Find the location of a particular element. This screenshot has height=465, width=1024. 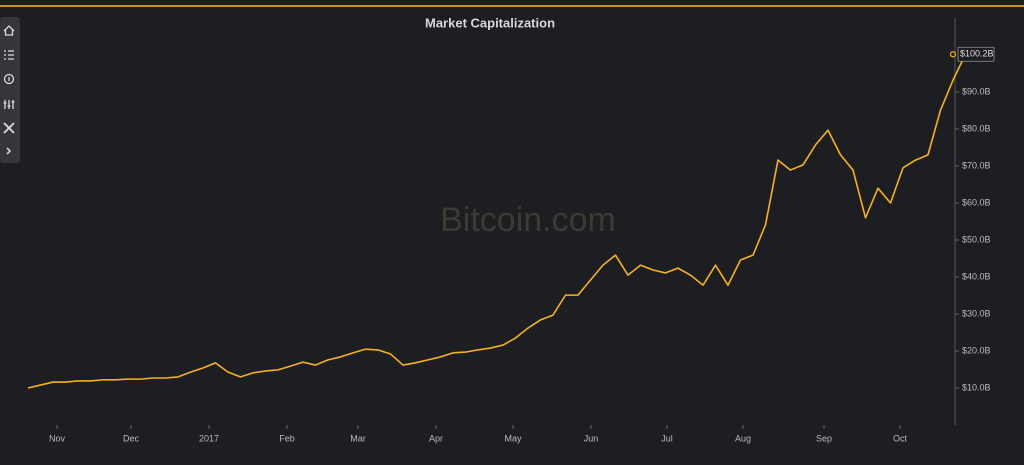

annotation-label: $100.2B is located at coordinates (977, 54).